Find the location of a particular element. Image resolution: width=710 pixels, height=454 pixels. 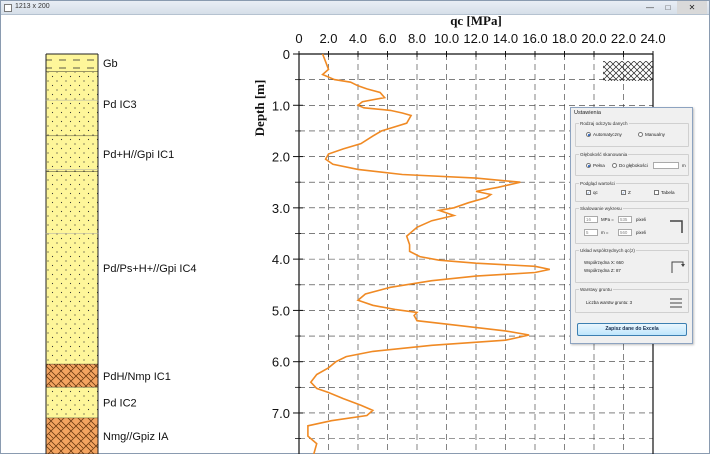

table-label: Tabela is located at coordinates (668, 192).